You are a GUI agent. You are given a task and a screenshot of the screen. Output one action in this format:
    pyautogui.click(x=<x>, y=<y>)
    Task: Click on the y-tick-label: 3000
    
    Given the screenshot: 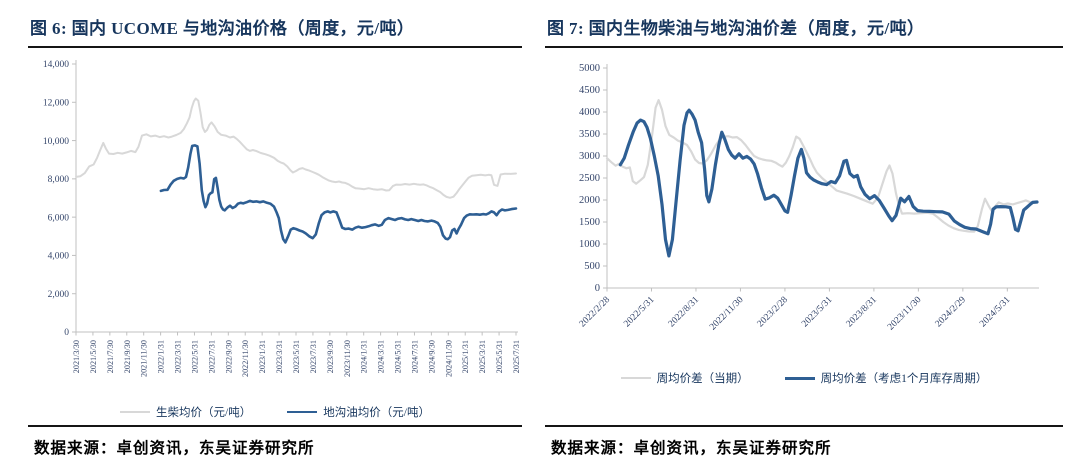 What is the action you would take?
    pyautogui.click(x=589, y=156)
    